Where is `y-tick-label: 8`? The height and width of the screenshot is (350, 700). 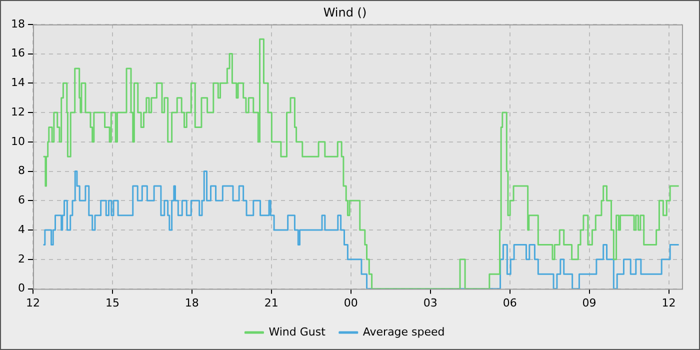 y-tick-label: 8 is located at coordinates (21, 171).